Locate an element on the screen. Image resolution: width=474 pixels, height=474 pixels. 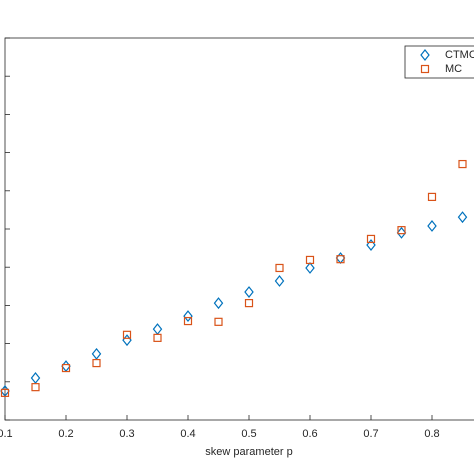
x-tick-label: 0.4 is located at coordinates (187, 434).